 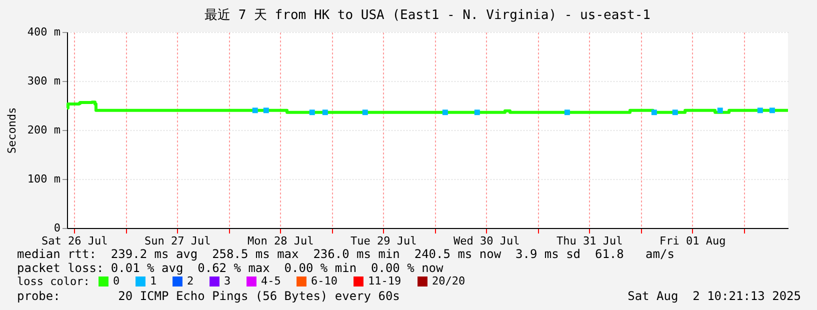 I want to click on y-tick-label: 400 m, so click(x=44, y=32).